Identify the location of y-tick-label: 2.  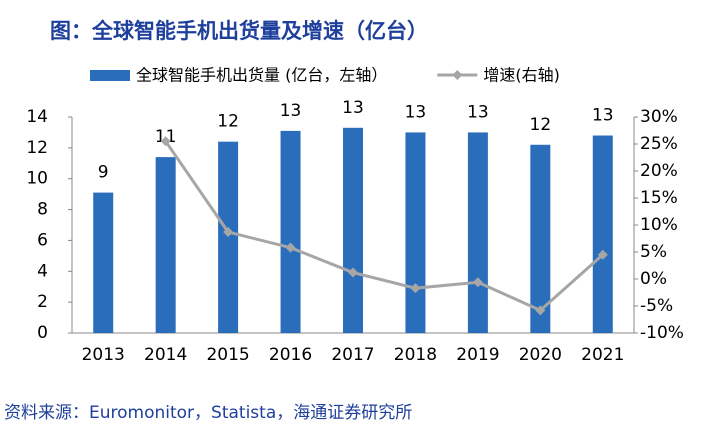
(42, 302).